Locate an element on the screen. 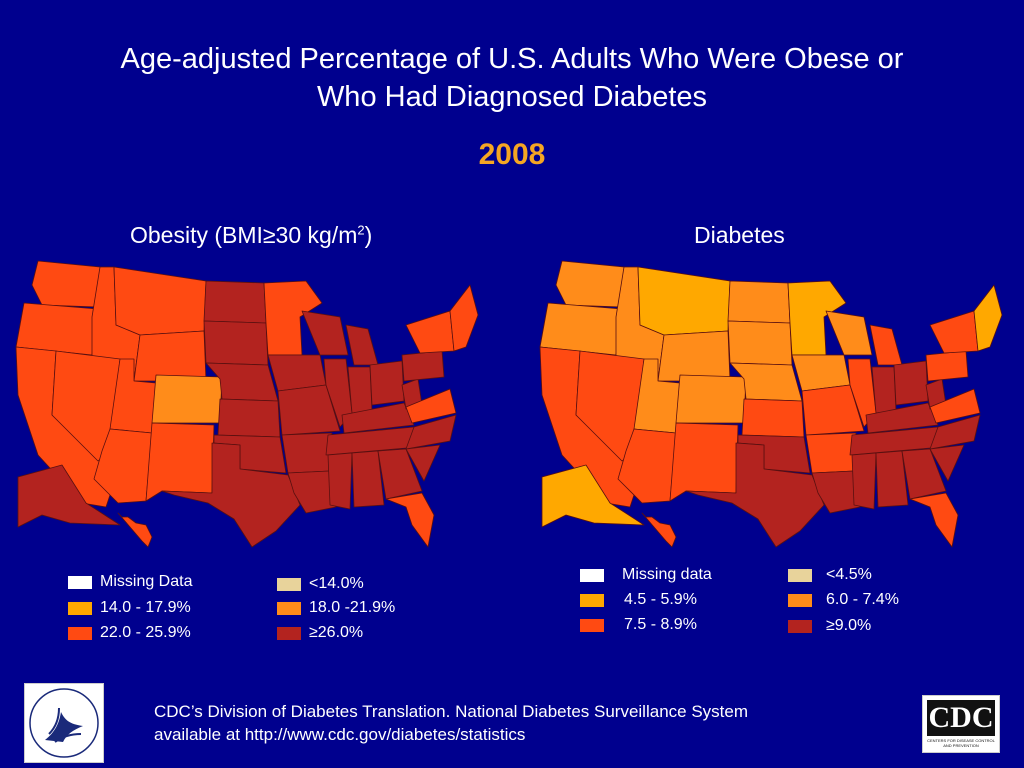  diabetes-legend-item: 4.5 - 5.9% is located at coordinates (638, 600).